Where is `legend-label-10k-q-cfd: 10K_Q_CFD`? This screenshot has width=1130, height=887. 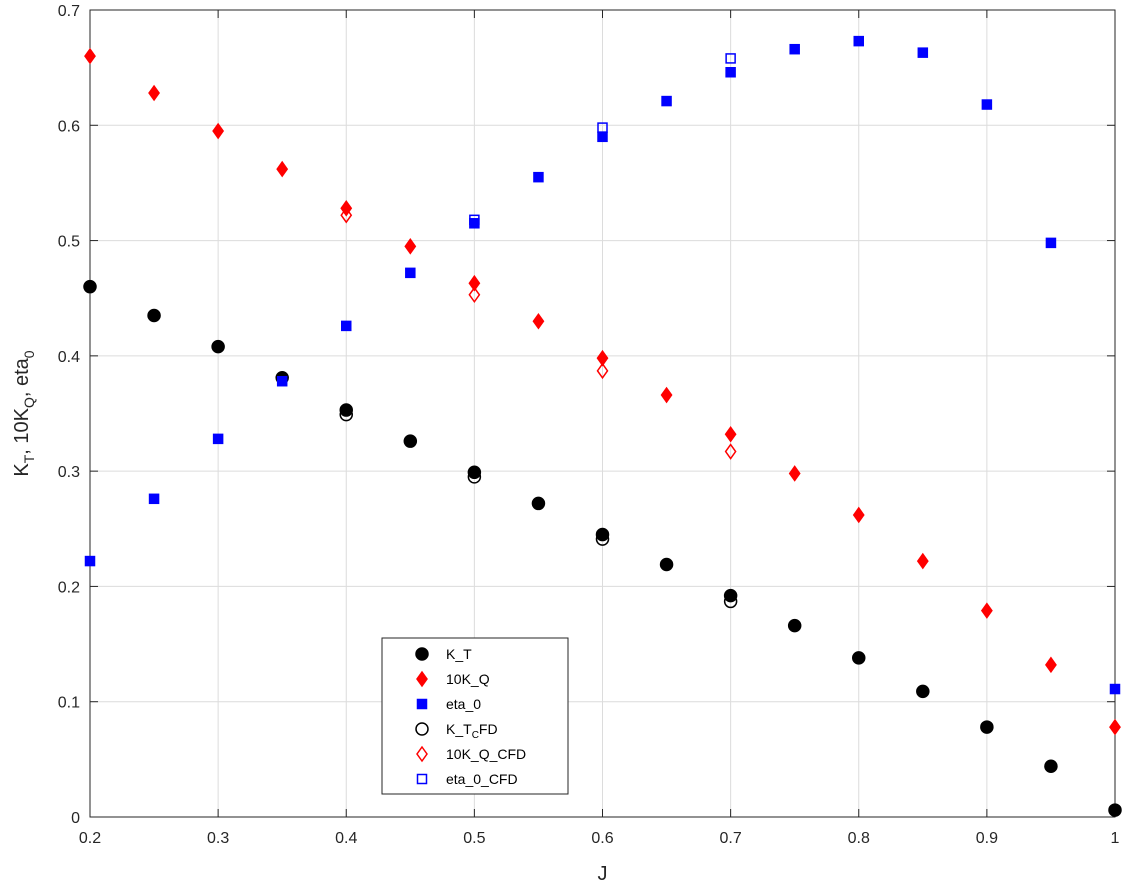 legend-label-10k-q-cfd: 10K_Q_CFD is located at coordinates (486, 754).